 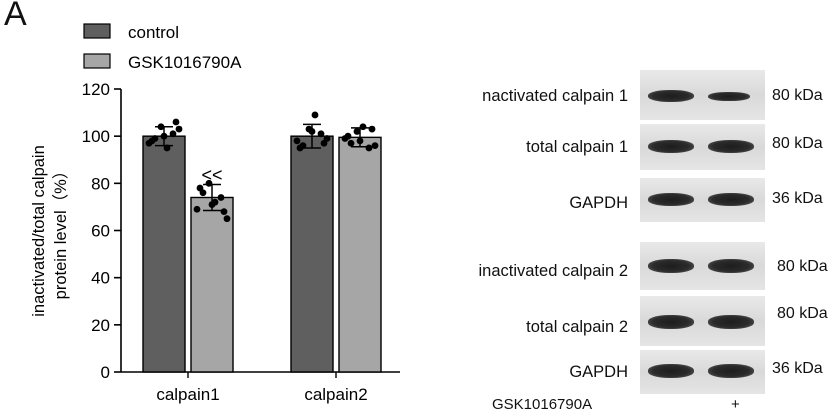 What do you see at coordinates (15, 16) in the screenshot?
I see `panel-letter: A` at bounding box center [15, 16].